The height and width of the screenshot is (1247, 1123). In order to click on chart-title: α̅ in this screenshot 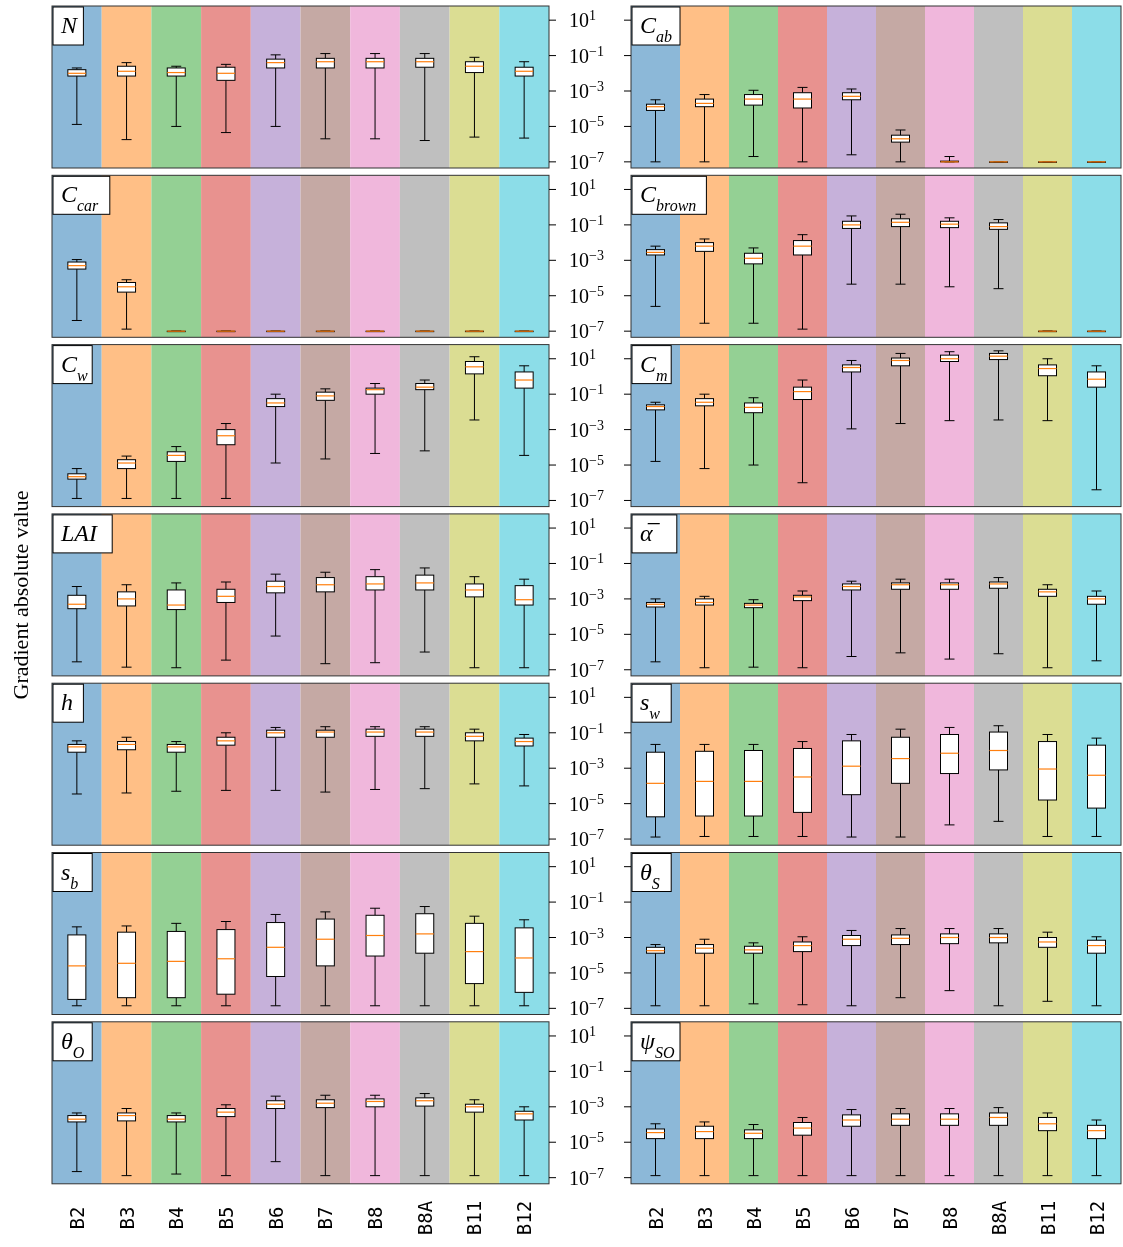, I will do `click(650, 532)`.